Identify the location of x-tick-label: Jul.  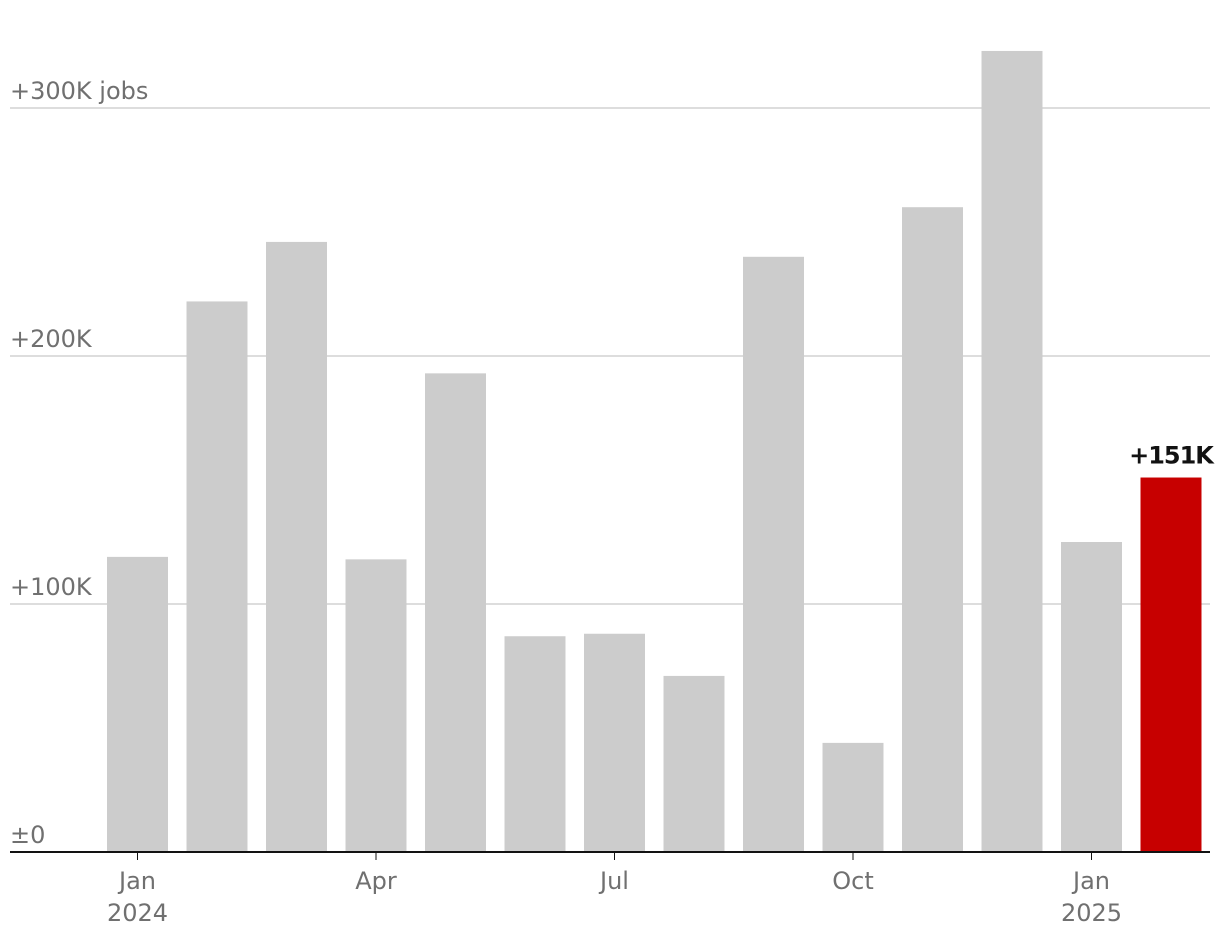
(613, 881).